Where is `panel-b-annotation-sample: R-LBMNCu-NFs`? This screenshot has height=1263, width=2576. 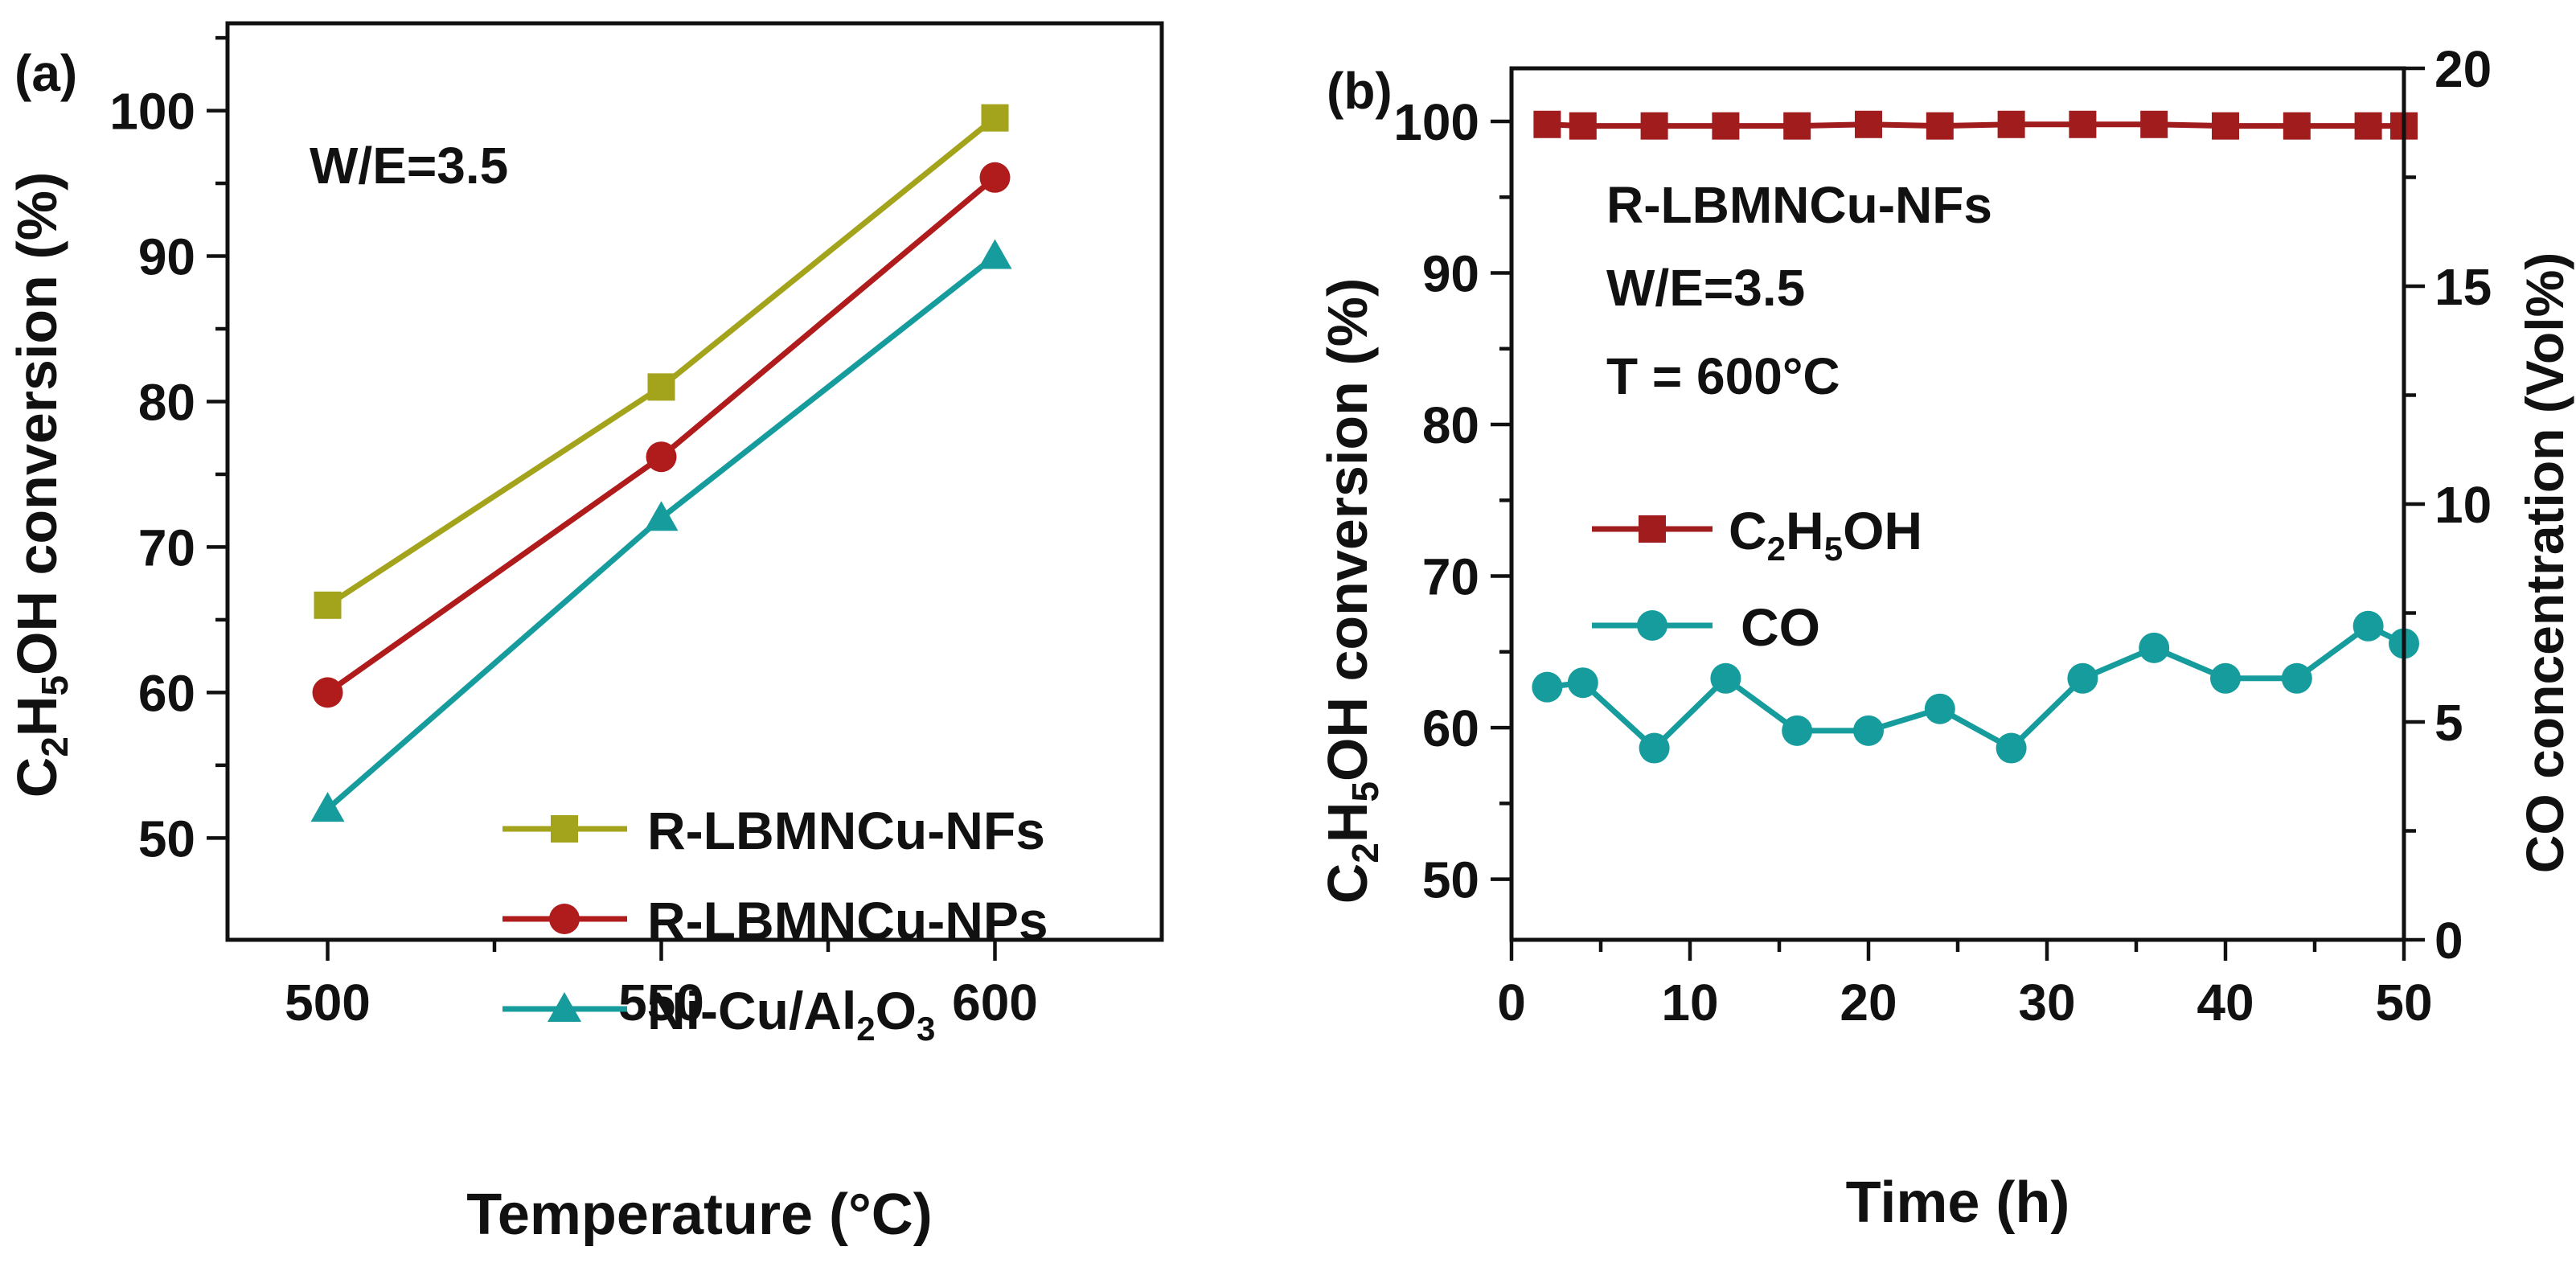
panel-b-annotation-sample: R-LBMNCu-NFs is located at coordinates (1799, 205).